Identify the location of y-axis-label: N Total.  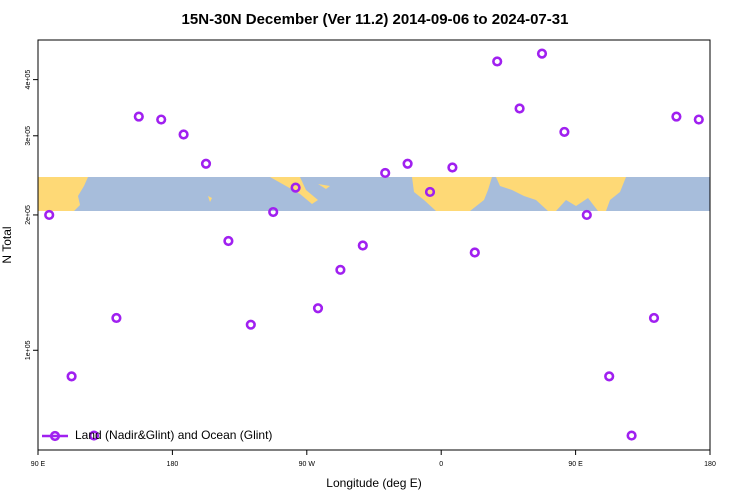
(7, 244).